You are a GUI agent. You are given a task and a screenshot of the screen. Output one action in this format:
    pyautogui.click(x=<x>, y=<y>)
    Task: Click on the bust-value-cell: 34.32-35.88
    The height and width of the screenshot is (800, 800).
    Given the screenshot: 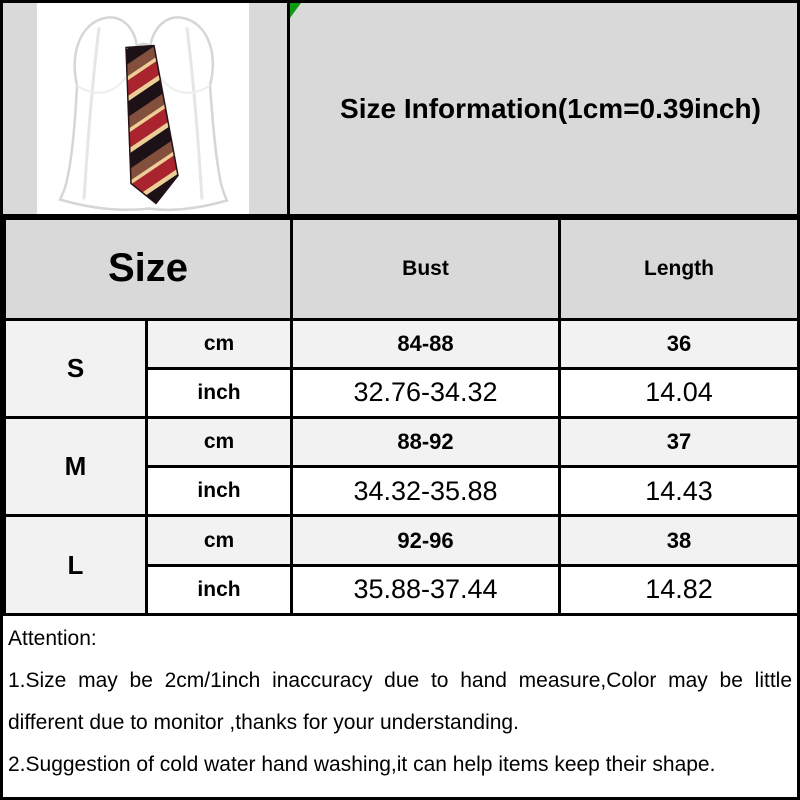 What is the action you would take?
    pyautogui.click(x=426, y=491)
    